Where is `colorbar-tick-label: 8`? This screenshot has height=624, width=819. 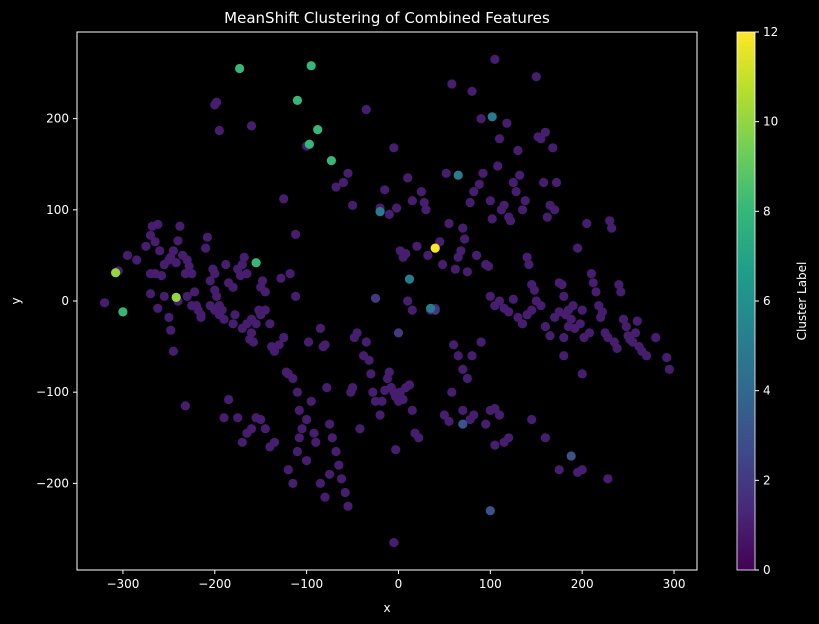 colorbar-tick-label: 8 is located at coordinates (767, 211).